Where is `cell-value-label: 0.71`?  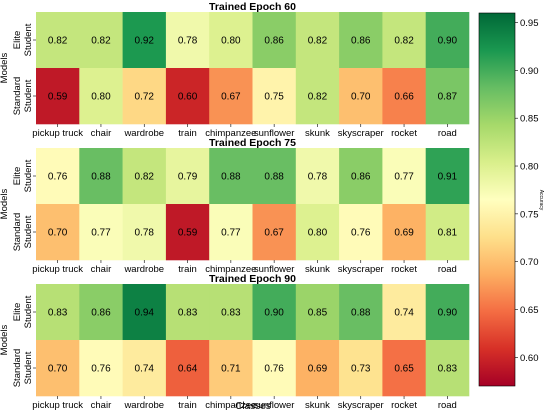 cell-value-label: 0.71 is located at coordinates (231, 369).